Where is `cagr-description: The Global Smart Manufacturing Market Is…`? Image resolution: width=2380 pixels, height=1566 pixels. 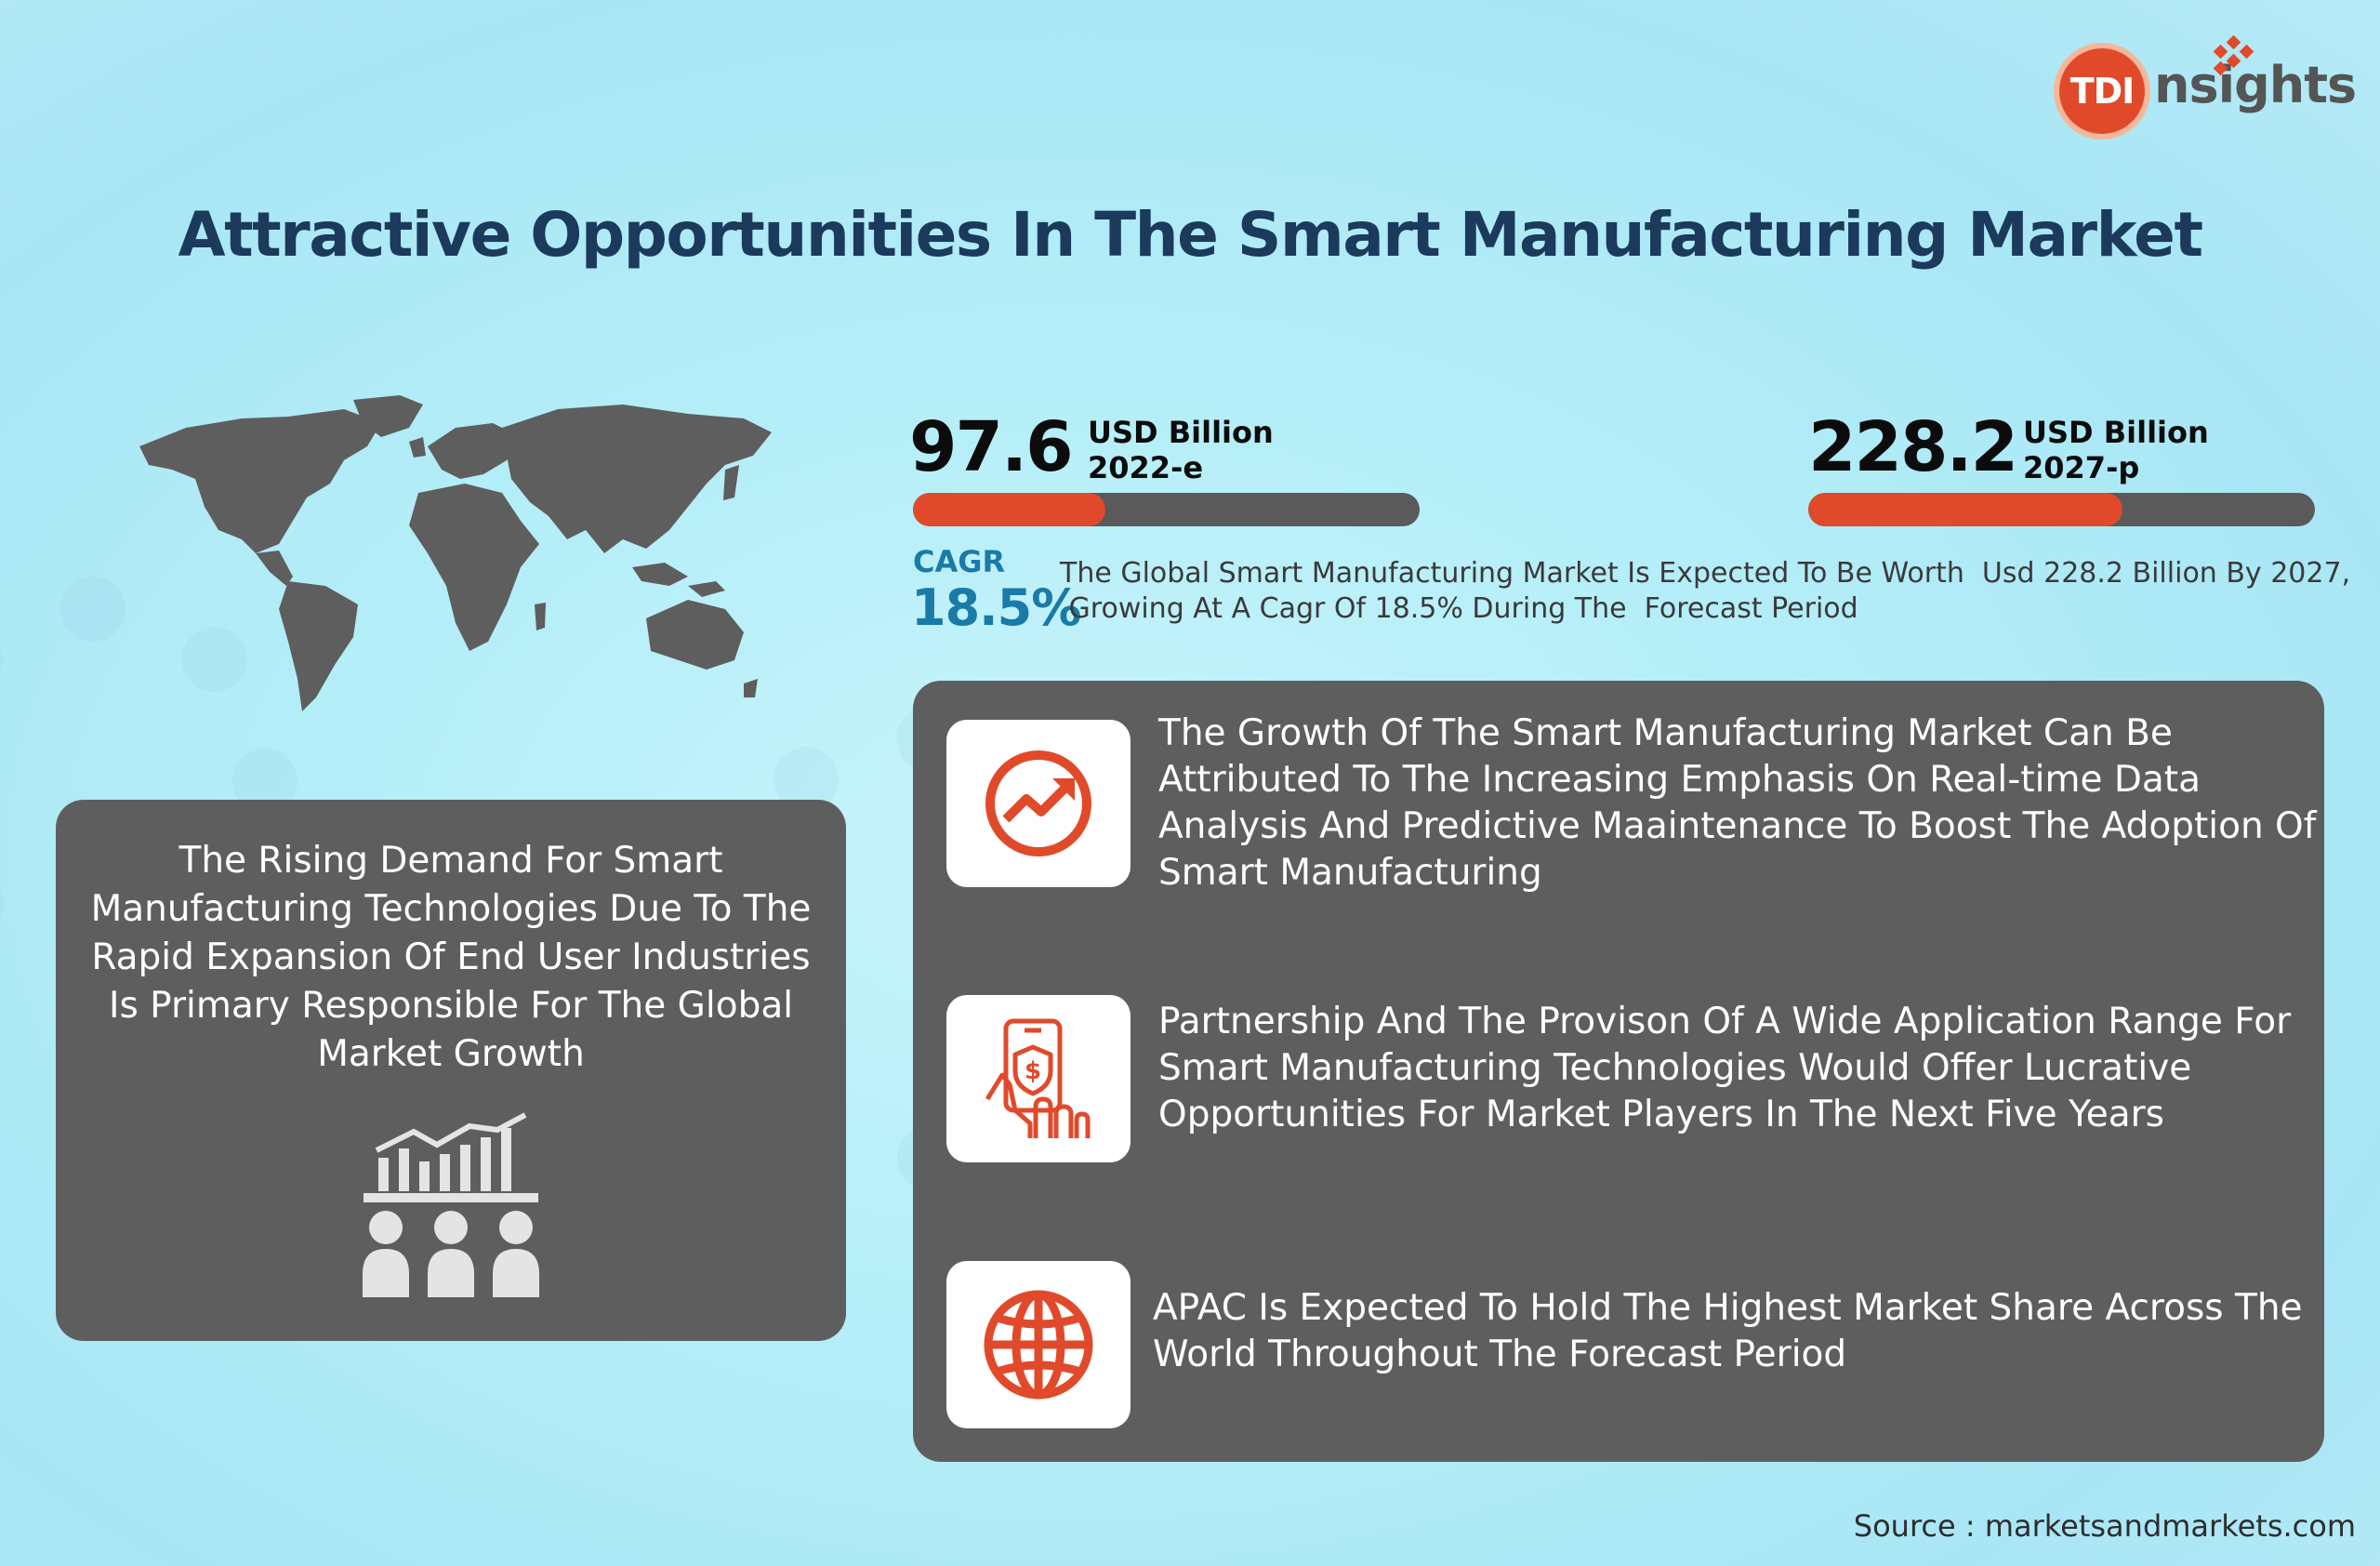
cagr-description: The Global Smart Manufacturing Market Is… is located at coordinates (1705, 591).